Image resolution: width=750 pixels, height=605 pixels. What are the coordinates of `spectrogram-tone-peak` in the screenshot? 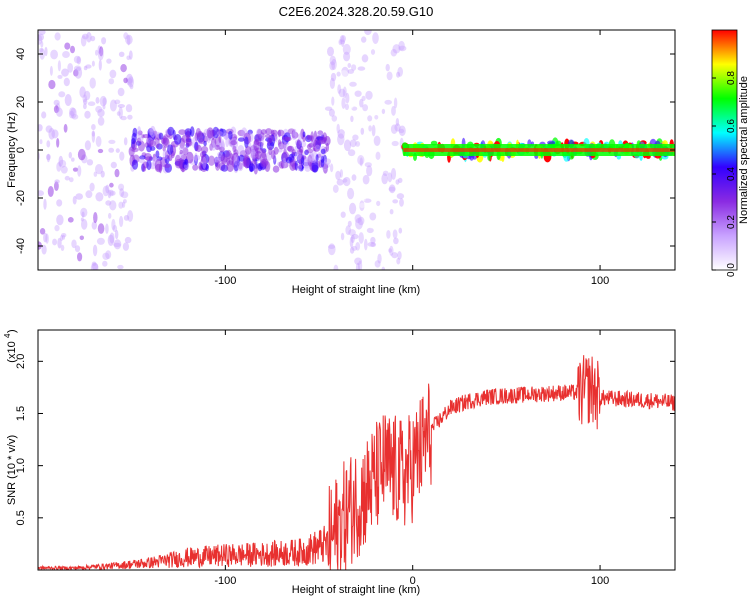 It's located at (539, 150).